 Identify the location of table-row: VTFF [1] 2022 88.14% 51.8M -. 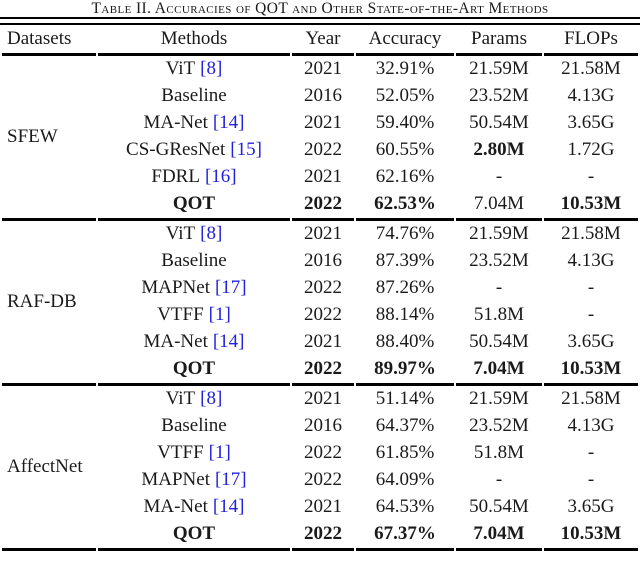
(320, 315).